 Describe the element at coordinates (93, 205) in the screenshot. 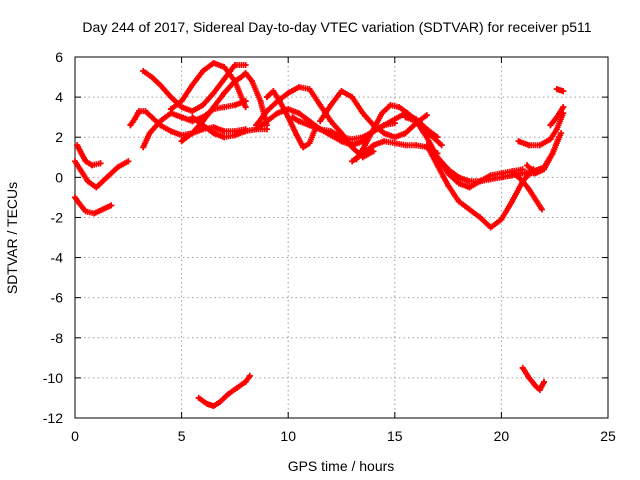

I see `series-arc-early-dip` at that location.